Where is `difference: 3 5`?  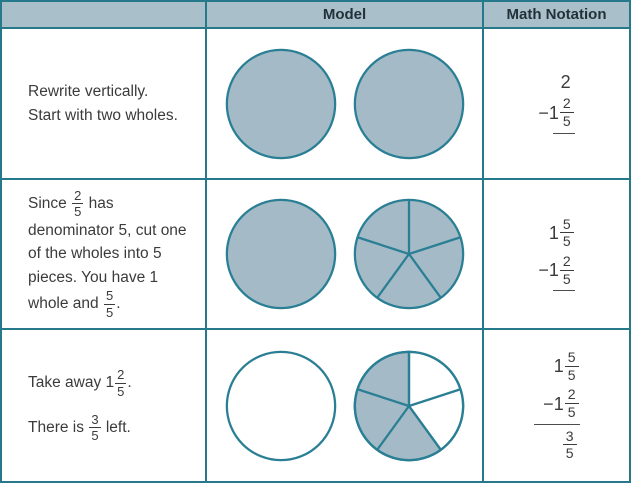 difference: 3 5 is located at coordinates (570, 445).